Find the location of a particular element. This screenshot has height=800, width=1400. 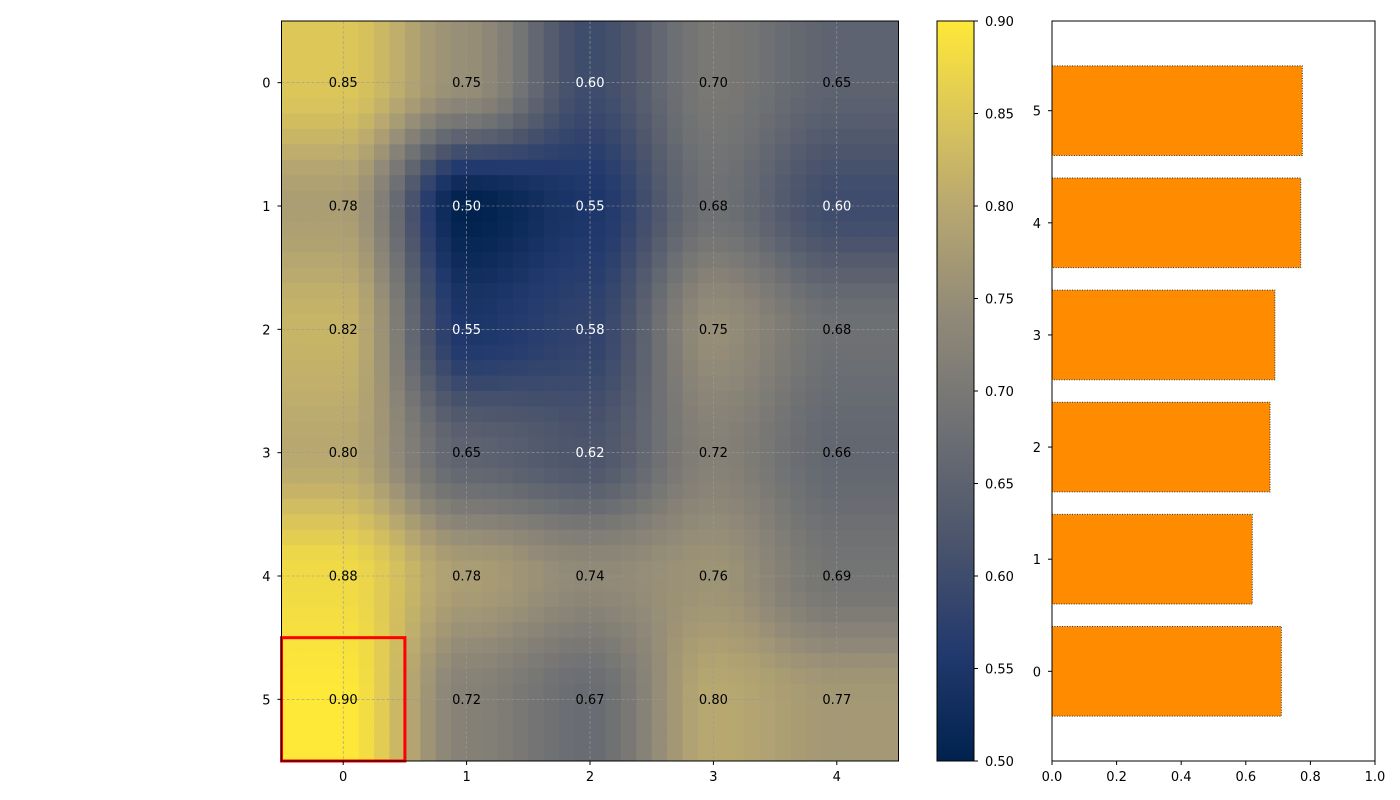

colorbar: 0.500.550.600.650.700.750.800.850.90 is located at coordinates (975, 392).